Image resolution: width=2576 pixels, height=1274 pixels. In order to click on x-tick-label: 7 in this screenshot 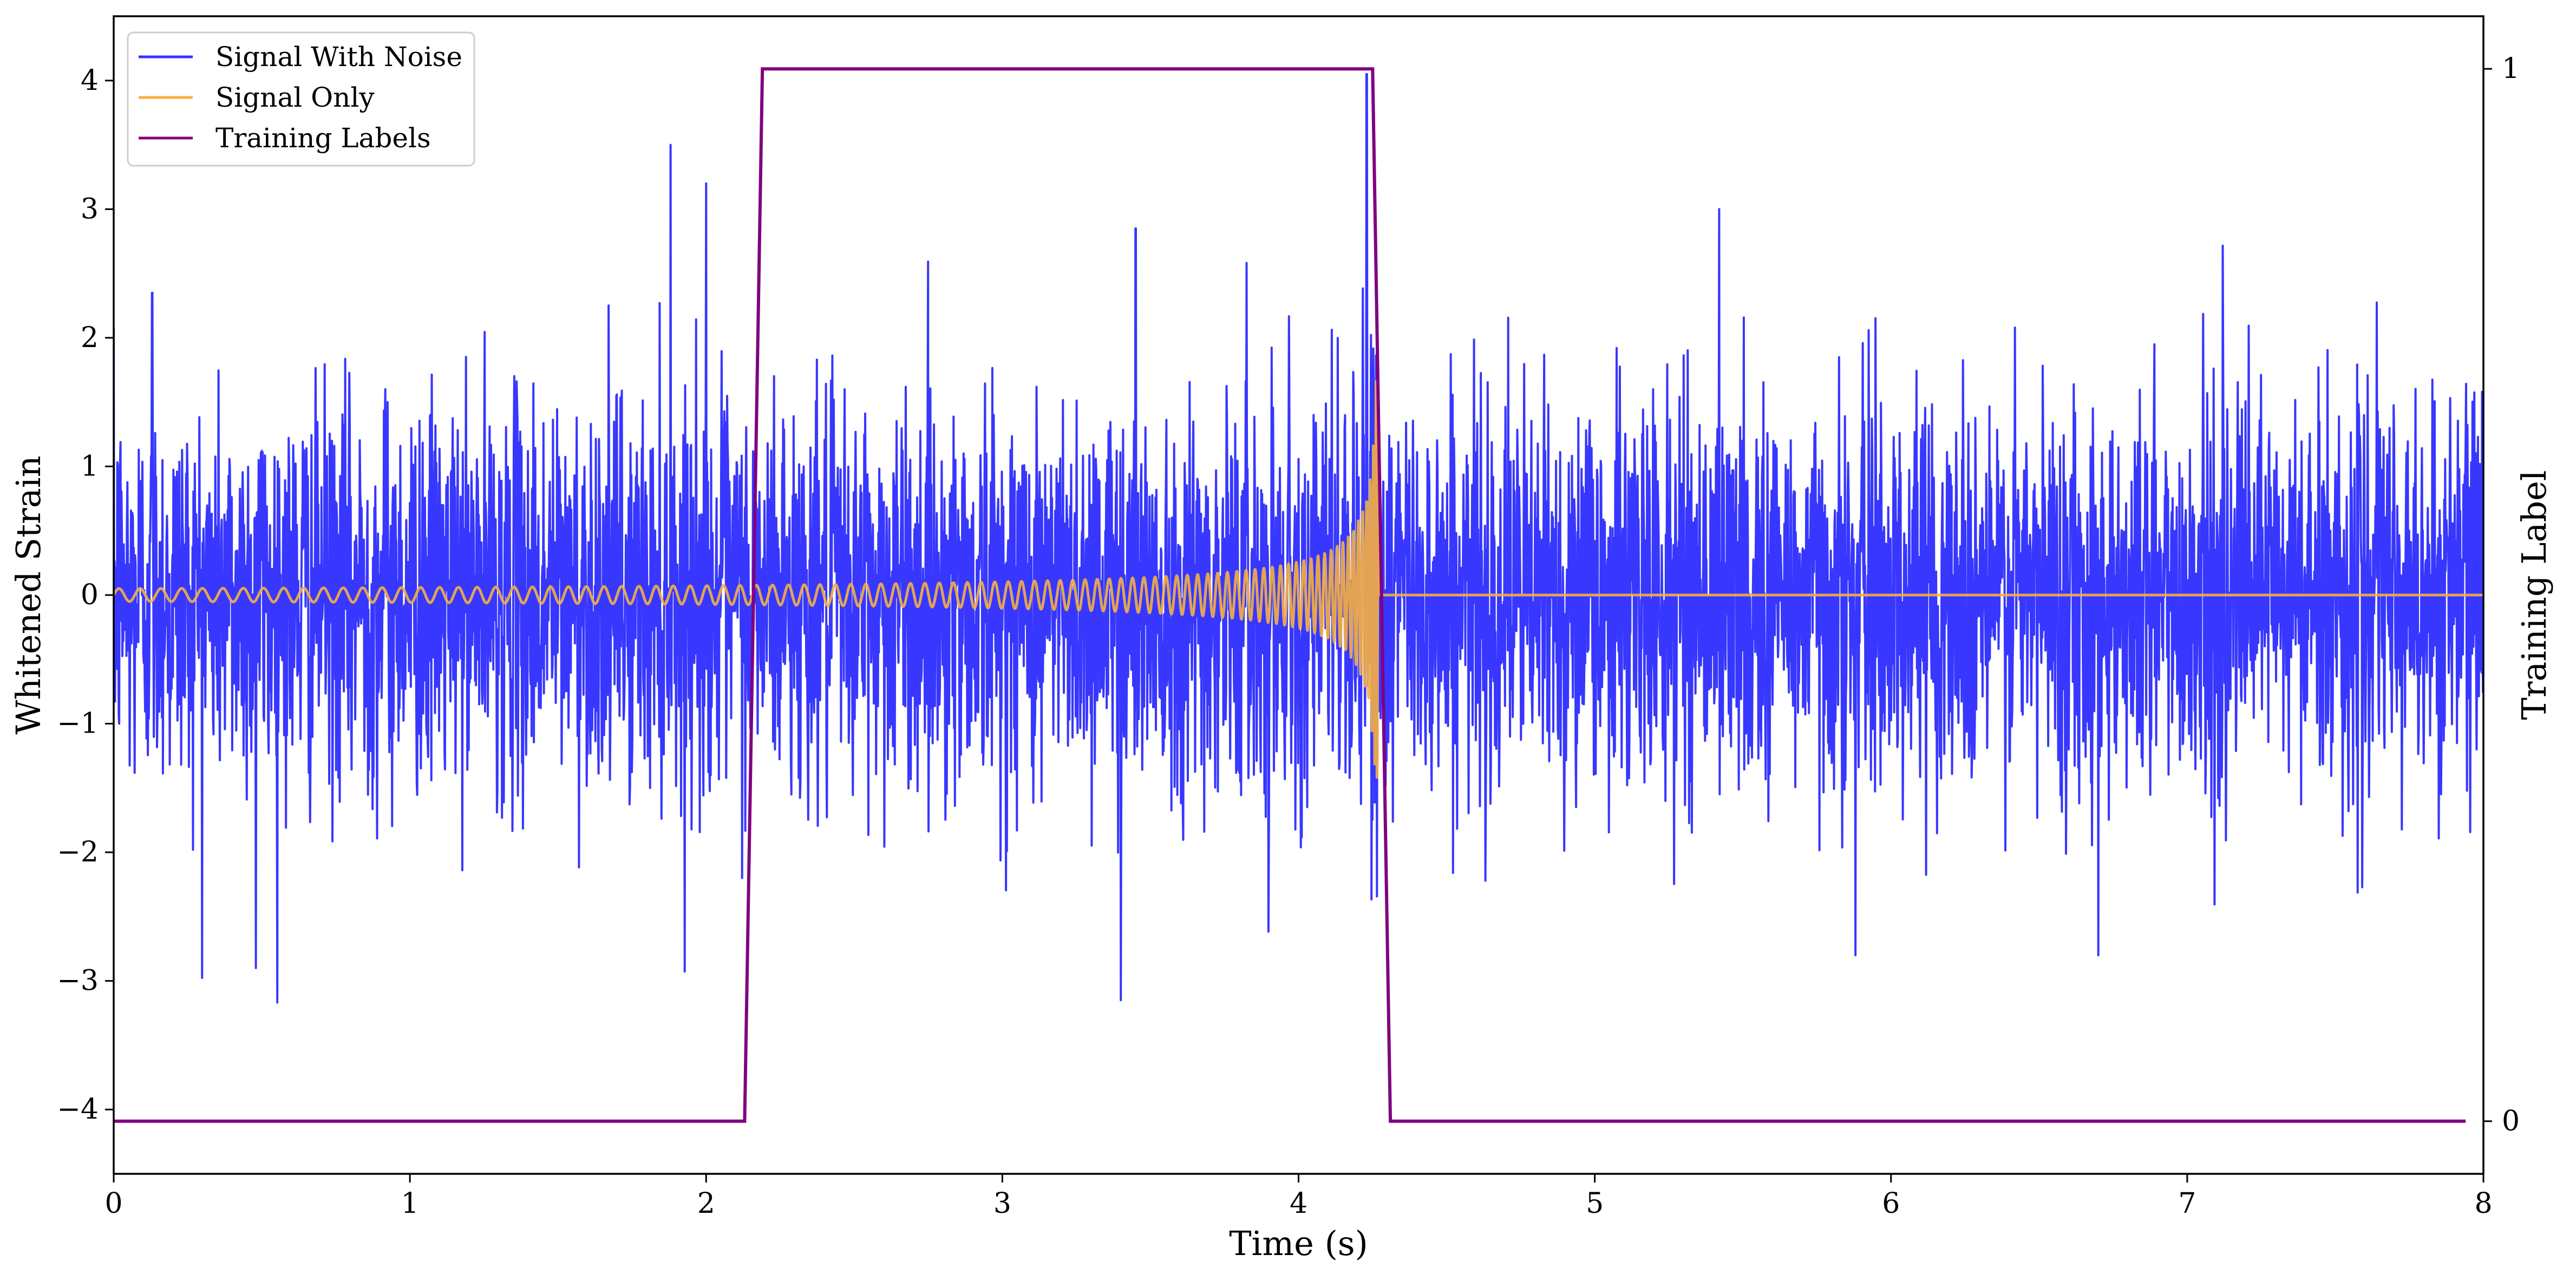, I will do `click(2187, 1203)`.